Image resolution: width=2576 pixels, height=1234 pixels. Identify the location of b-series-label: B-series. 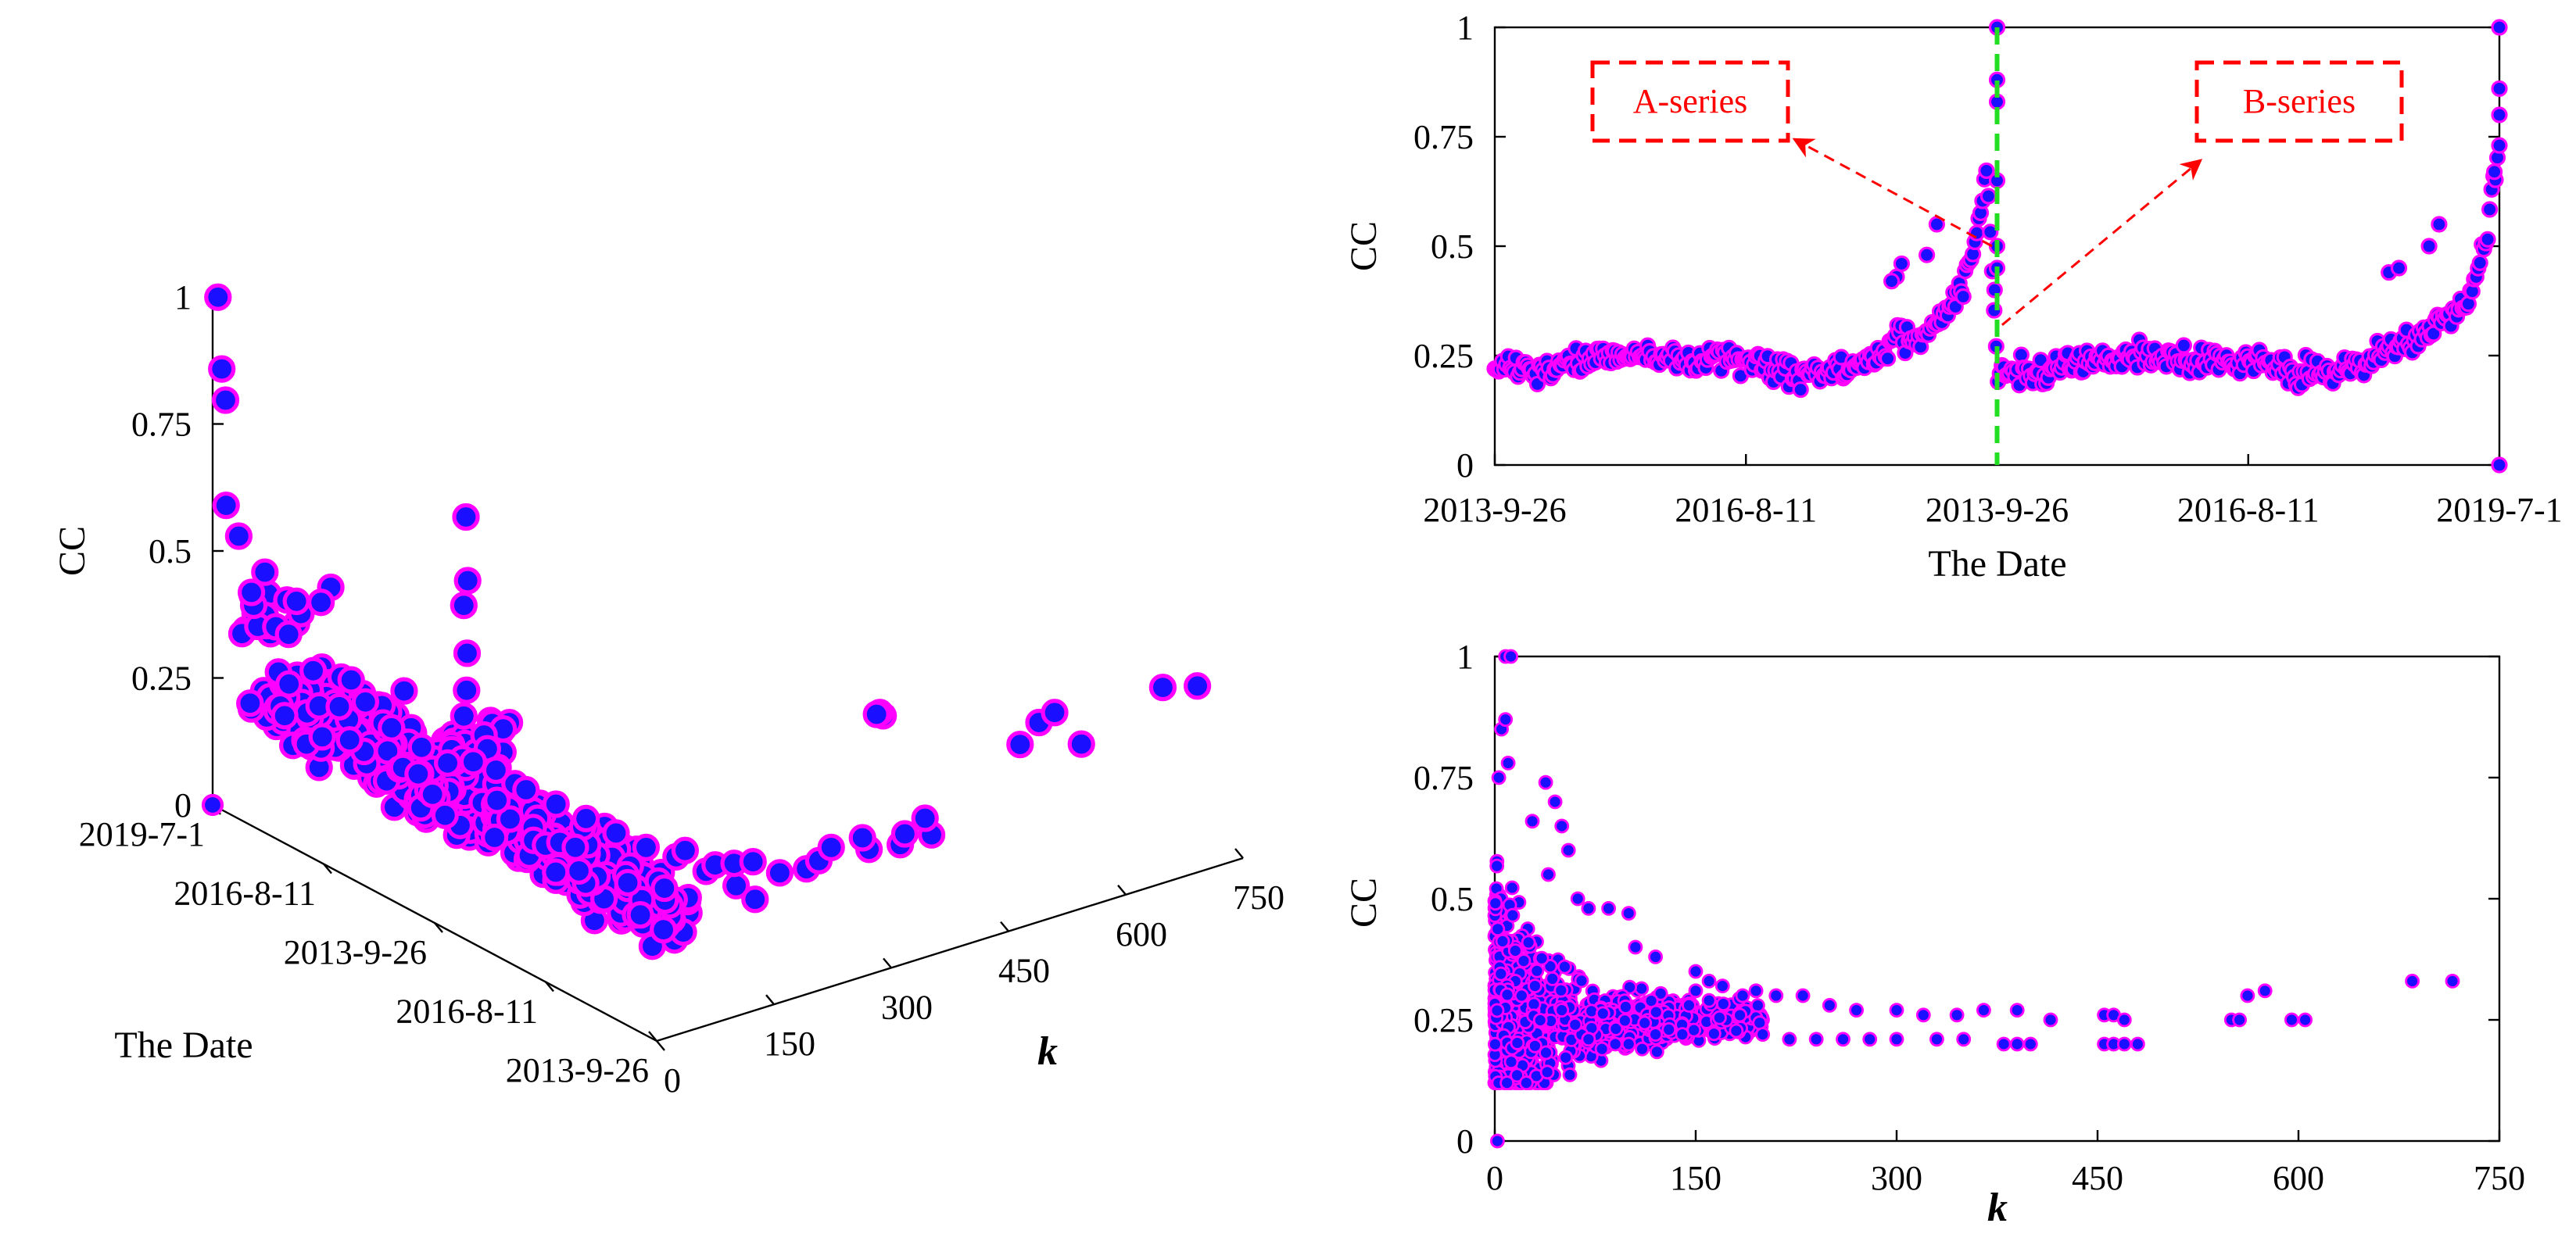
(2299, 101).